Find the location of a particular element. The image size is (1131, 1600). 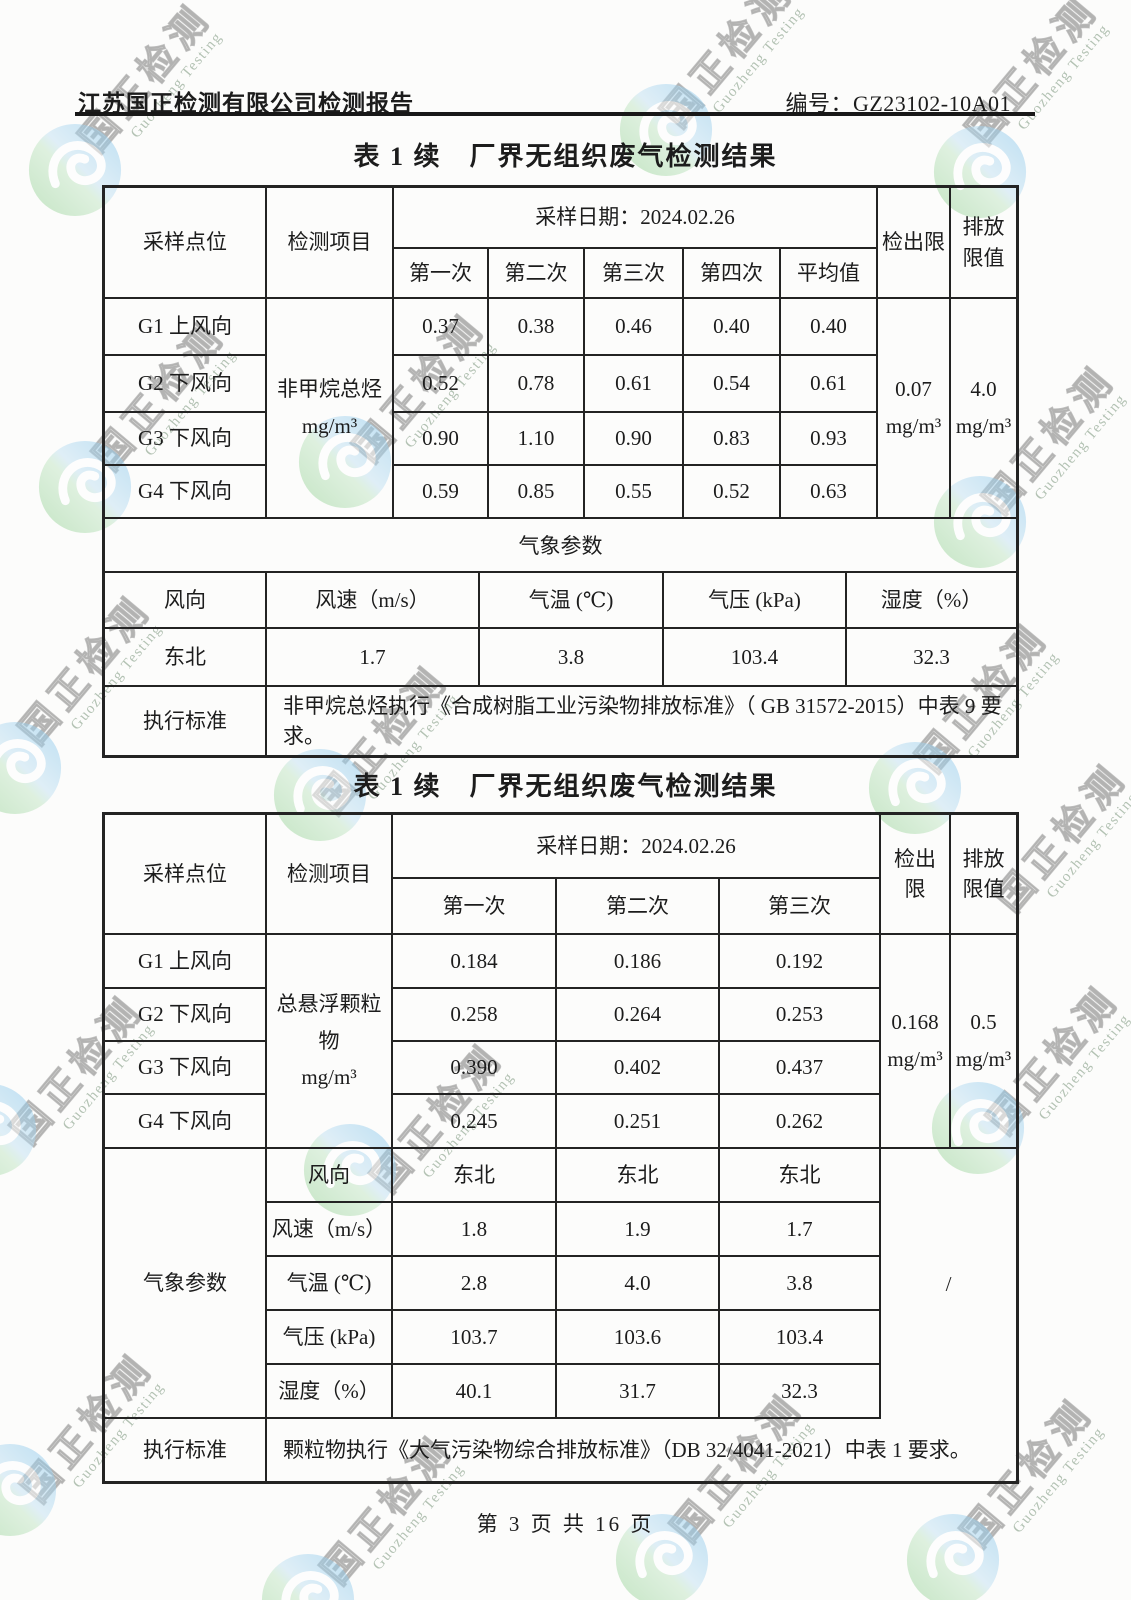

emission-limit-cell: 0.5 mg/m³ is located at coordinates (983, 1042).